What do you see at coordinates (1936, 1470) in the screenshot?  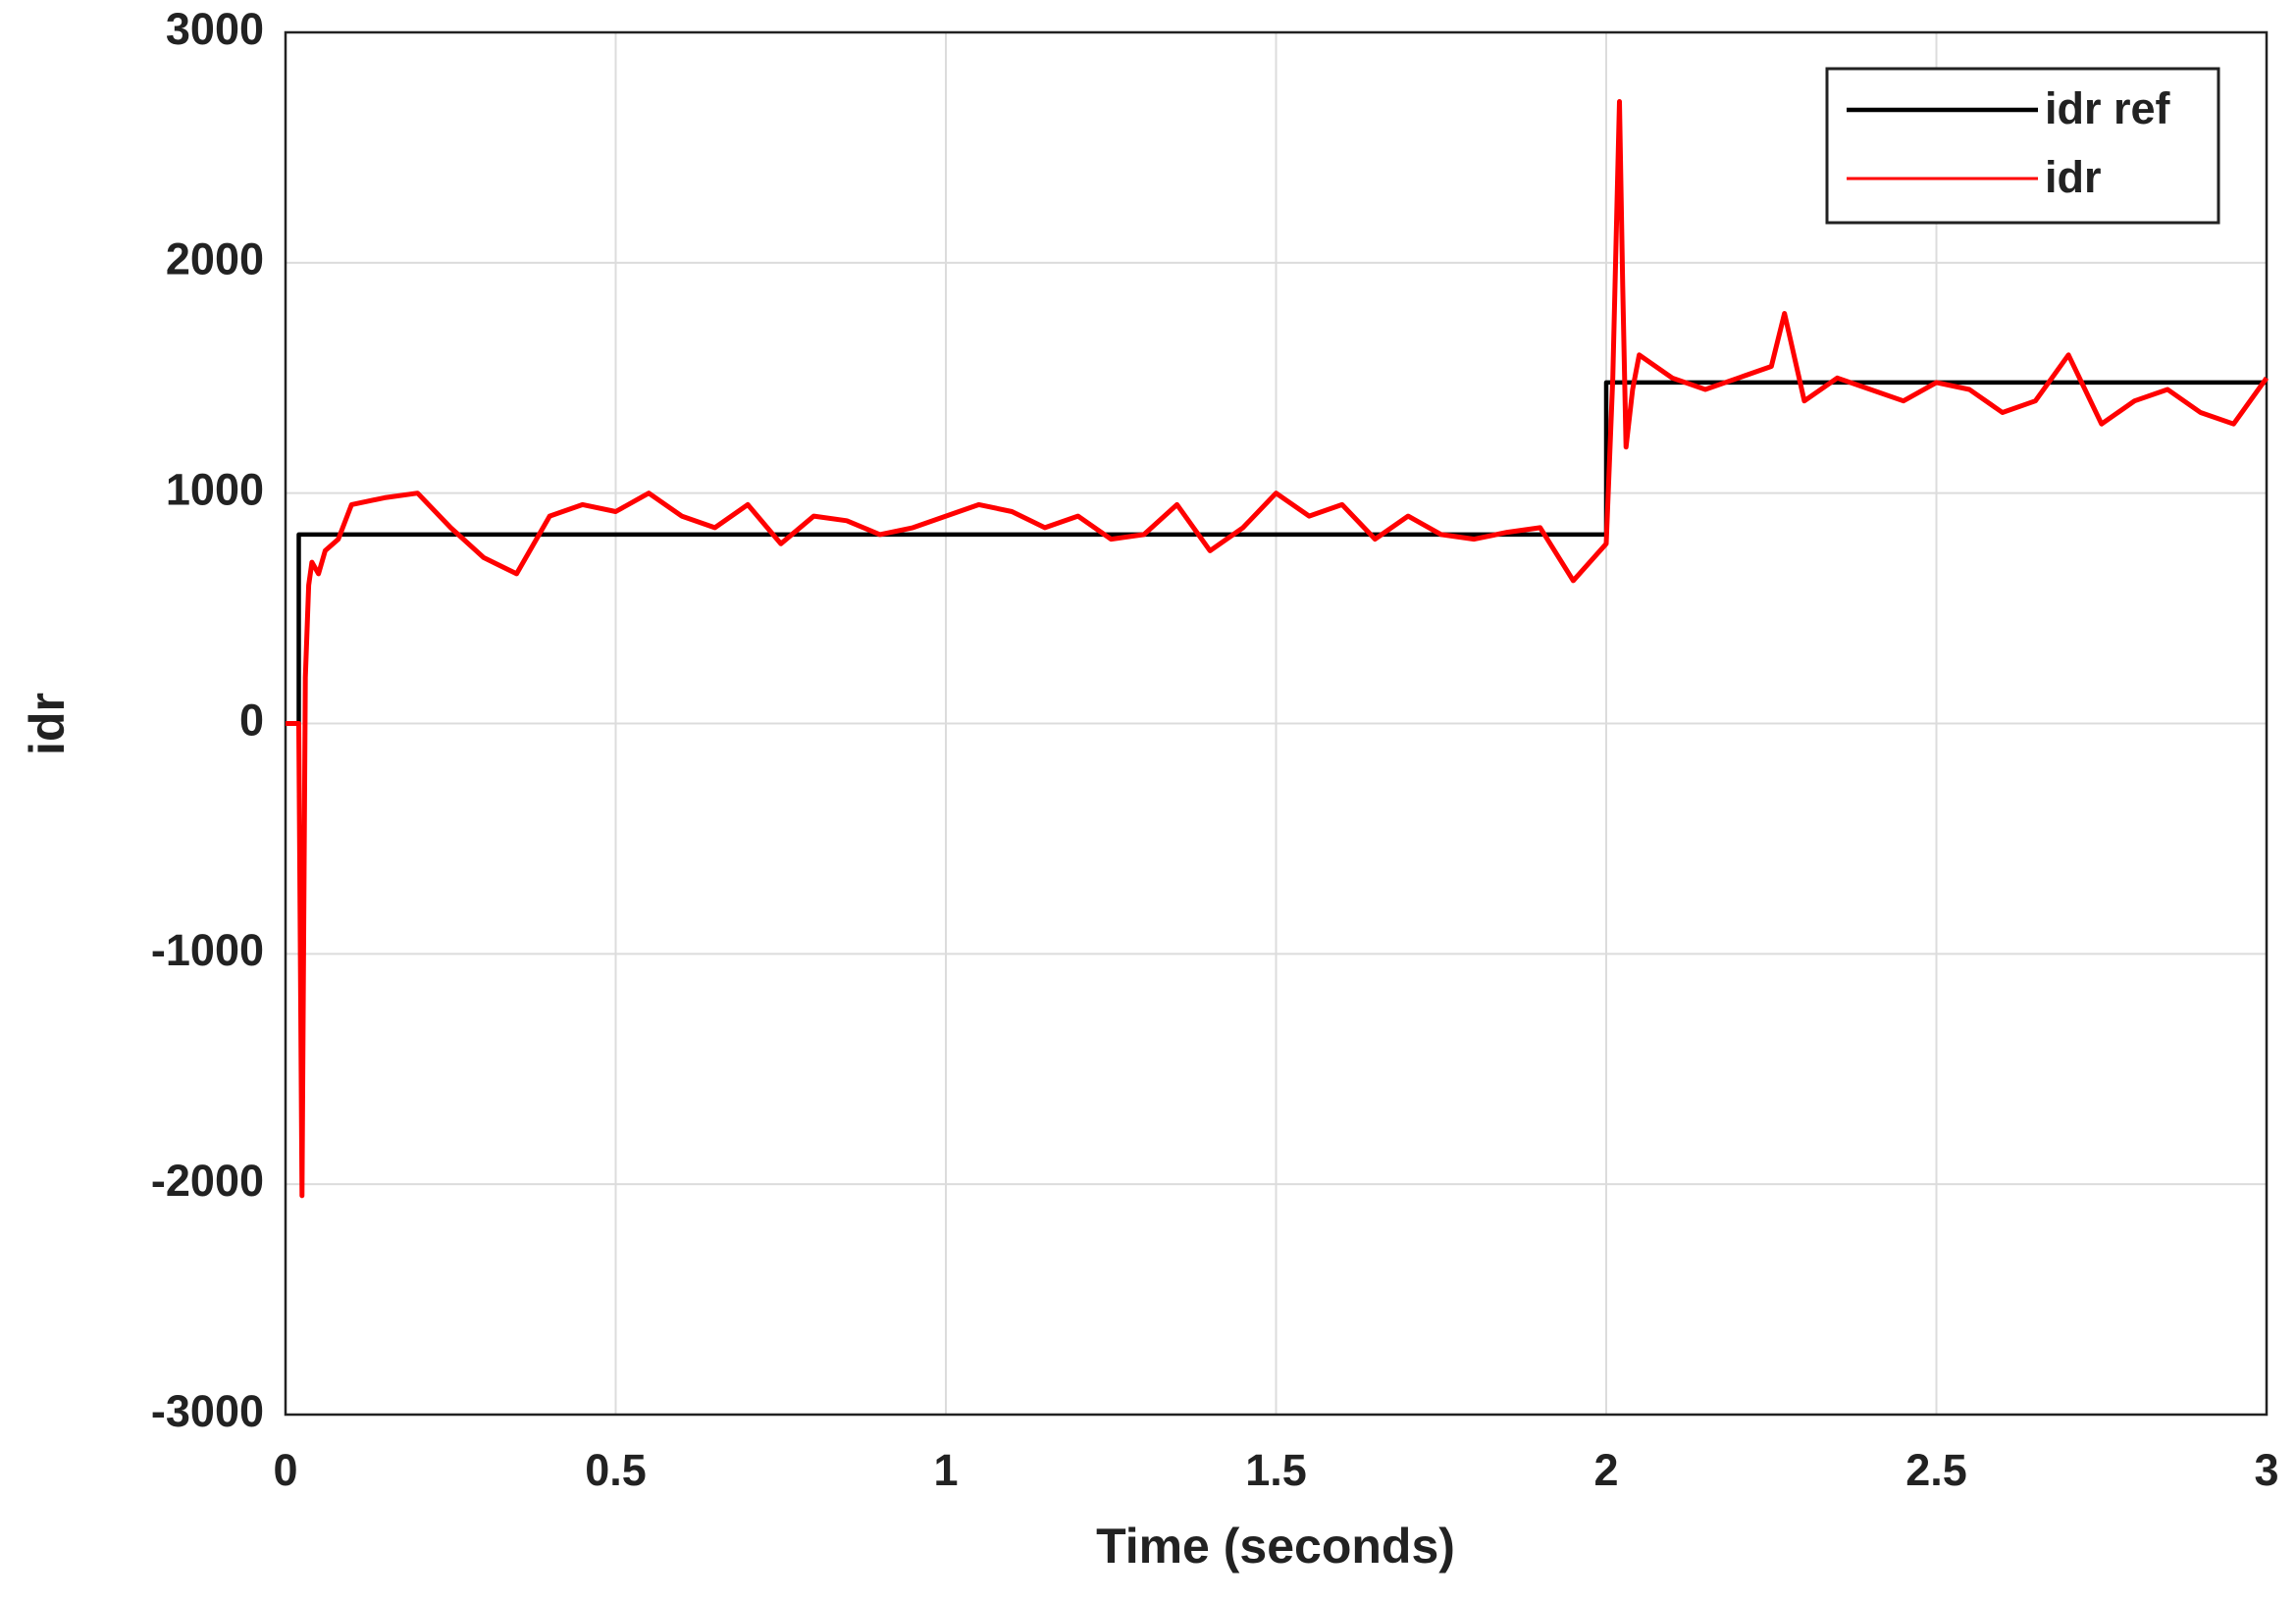 I see `x-tick-label: 2.5` at bounding box center [1936, 1470].